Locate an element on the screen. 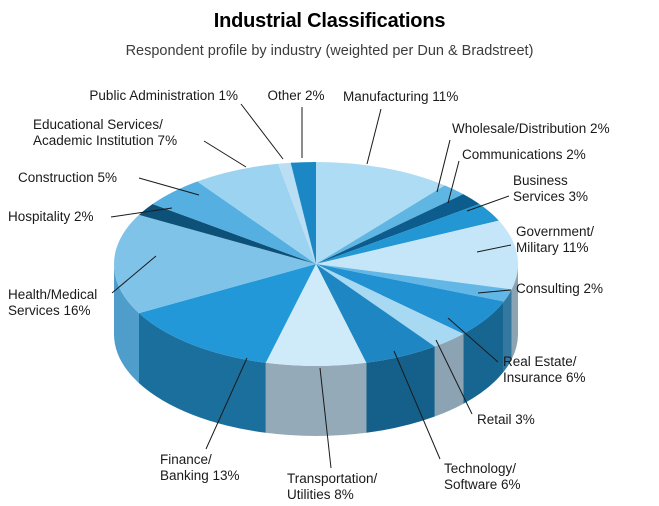 The height and width of the screenshot is (506, 659). pie-segment-manufacturing is located at coordinates (380, 213).